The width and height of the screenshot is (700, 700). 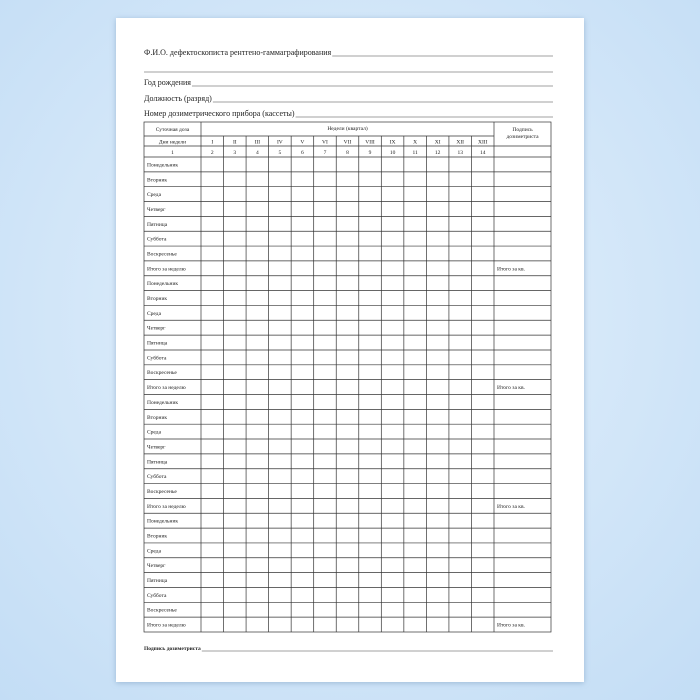 I want to click on weeks-header: Недели (квартал), so click(x=347, y=128).